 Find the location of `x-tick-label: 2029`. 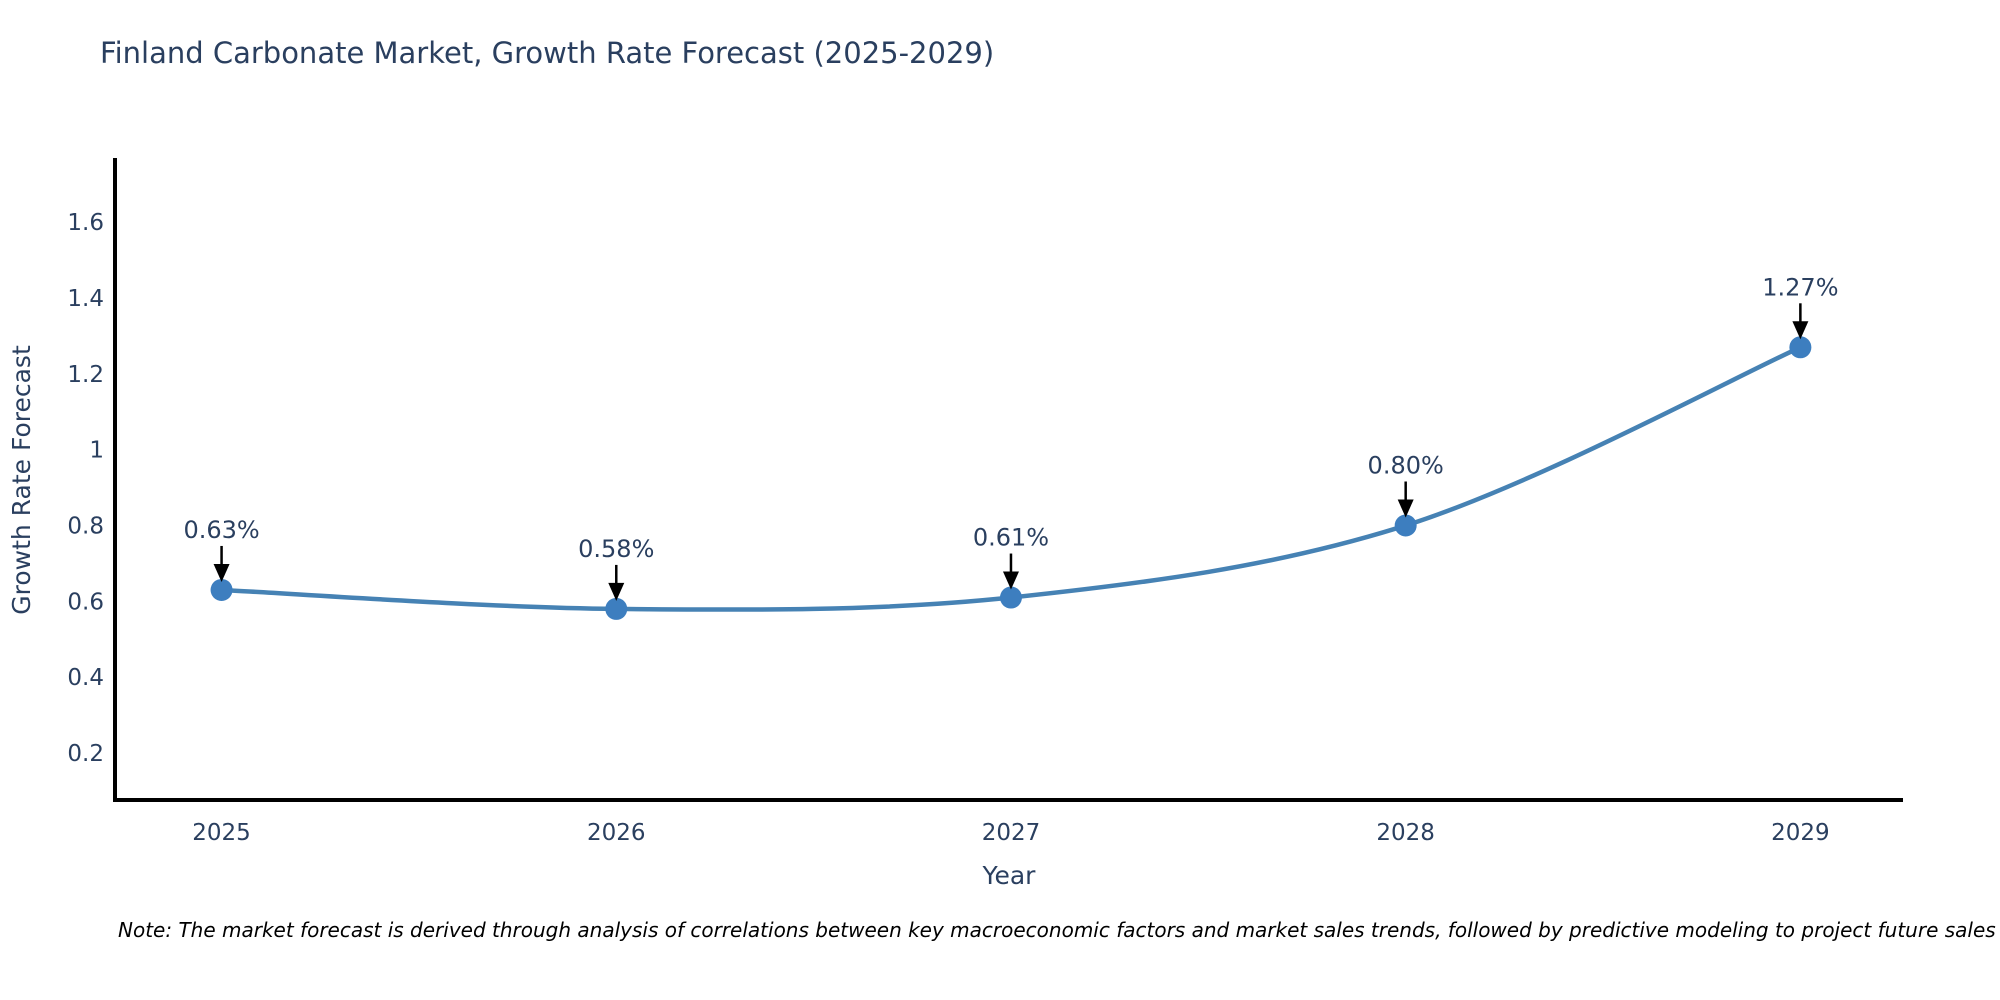

x-tick-label: 2029 is located at coordinates (1800, 833).